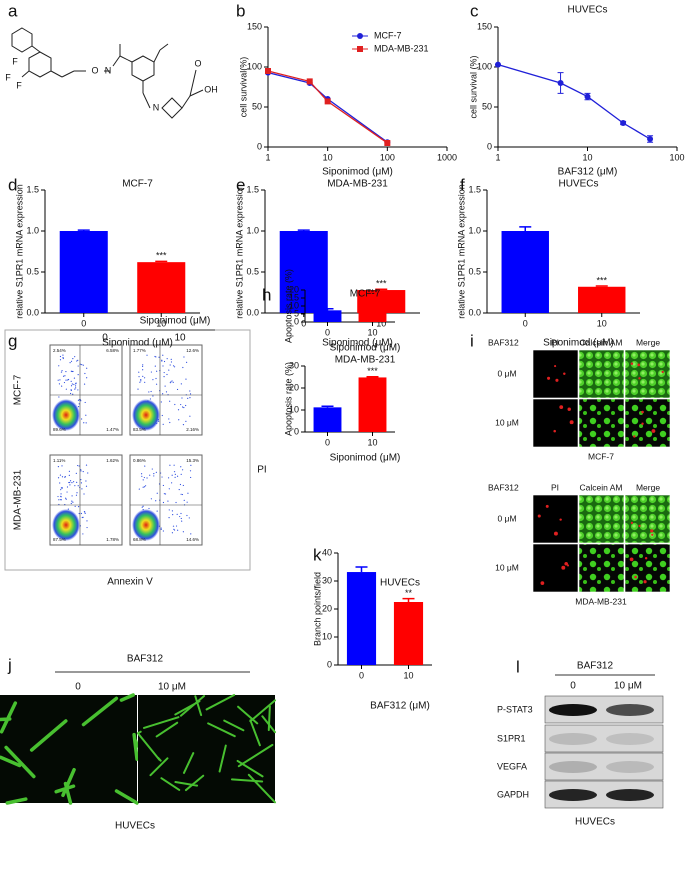  I want to click on x-tick-label: 1000, so click(447, 157).